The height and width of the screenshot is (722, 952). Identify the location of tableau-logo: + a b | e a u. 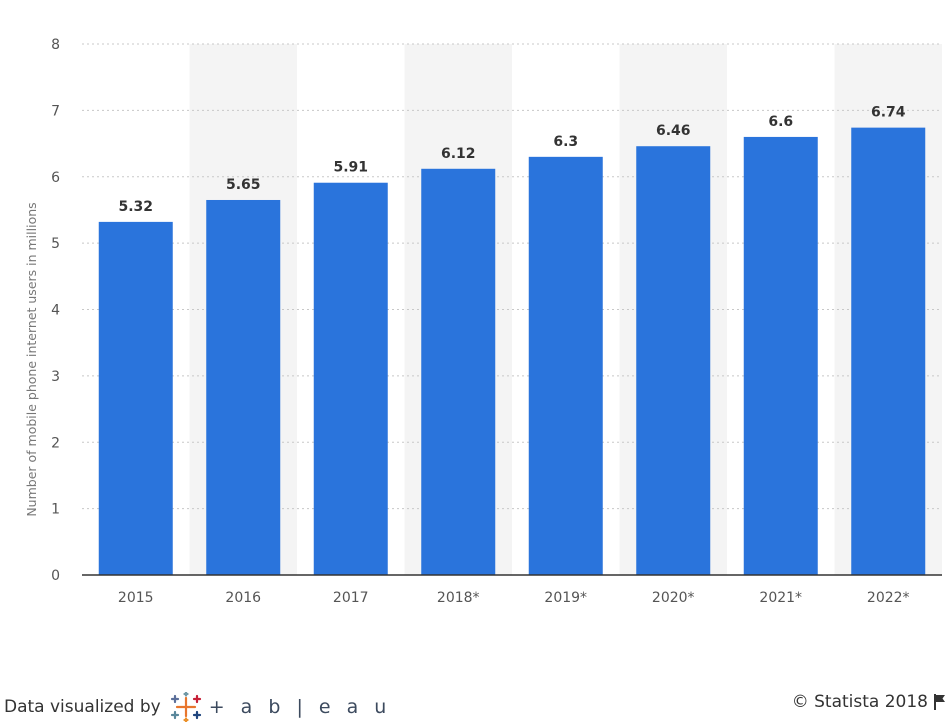
(280, 707).